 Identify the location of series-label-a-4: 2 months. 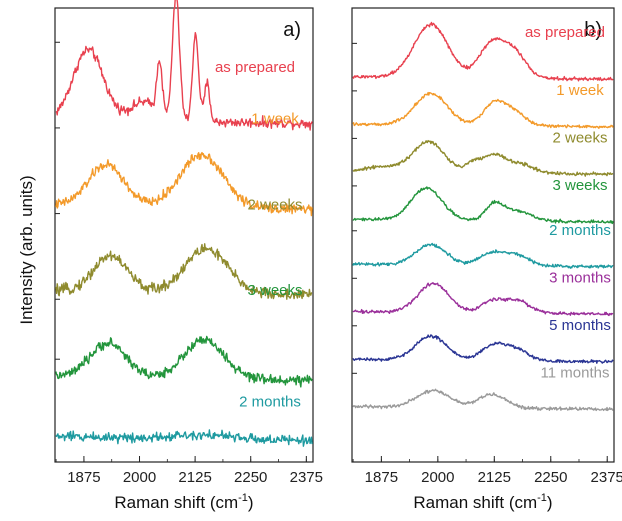
(270, 401).